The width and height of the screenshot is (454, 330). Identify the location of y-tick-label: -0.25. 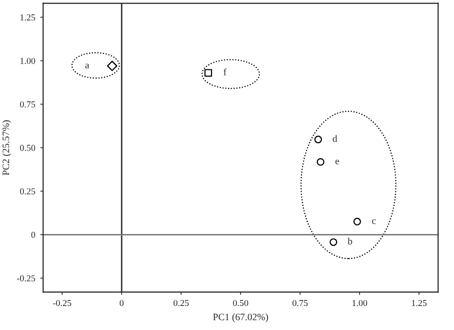
(26, 278).